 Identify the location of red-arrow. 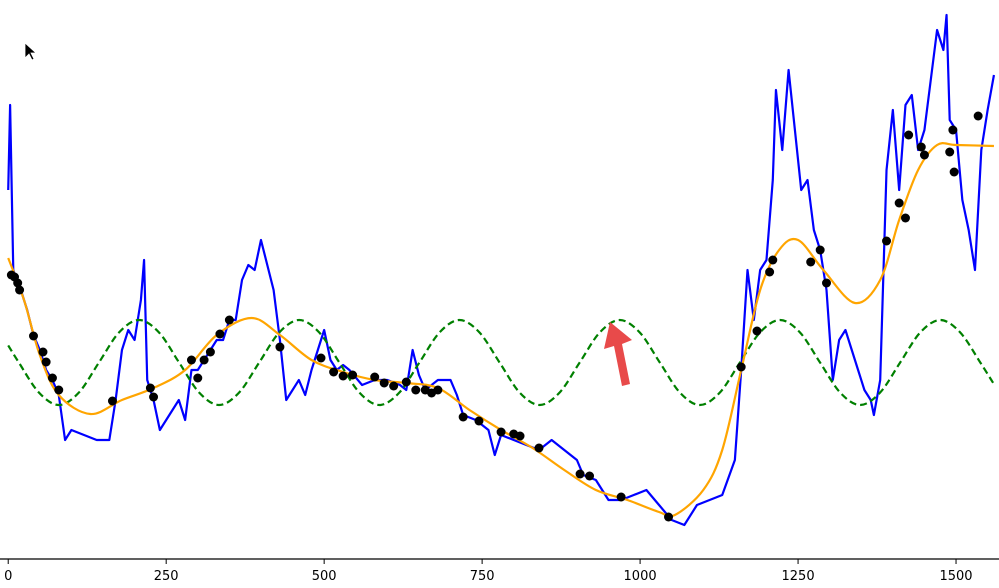
(618, 354).